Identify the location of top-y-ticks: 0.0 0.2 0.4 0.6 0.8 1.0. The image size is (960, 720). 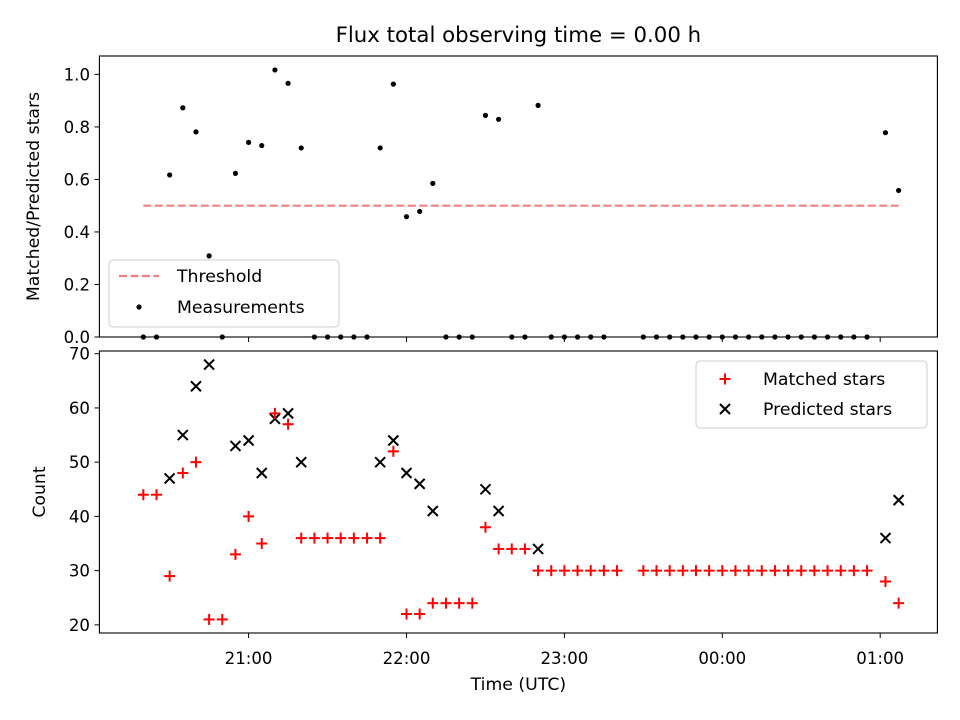
(82, 206).